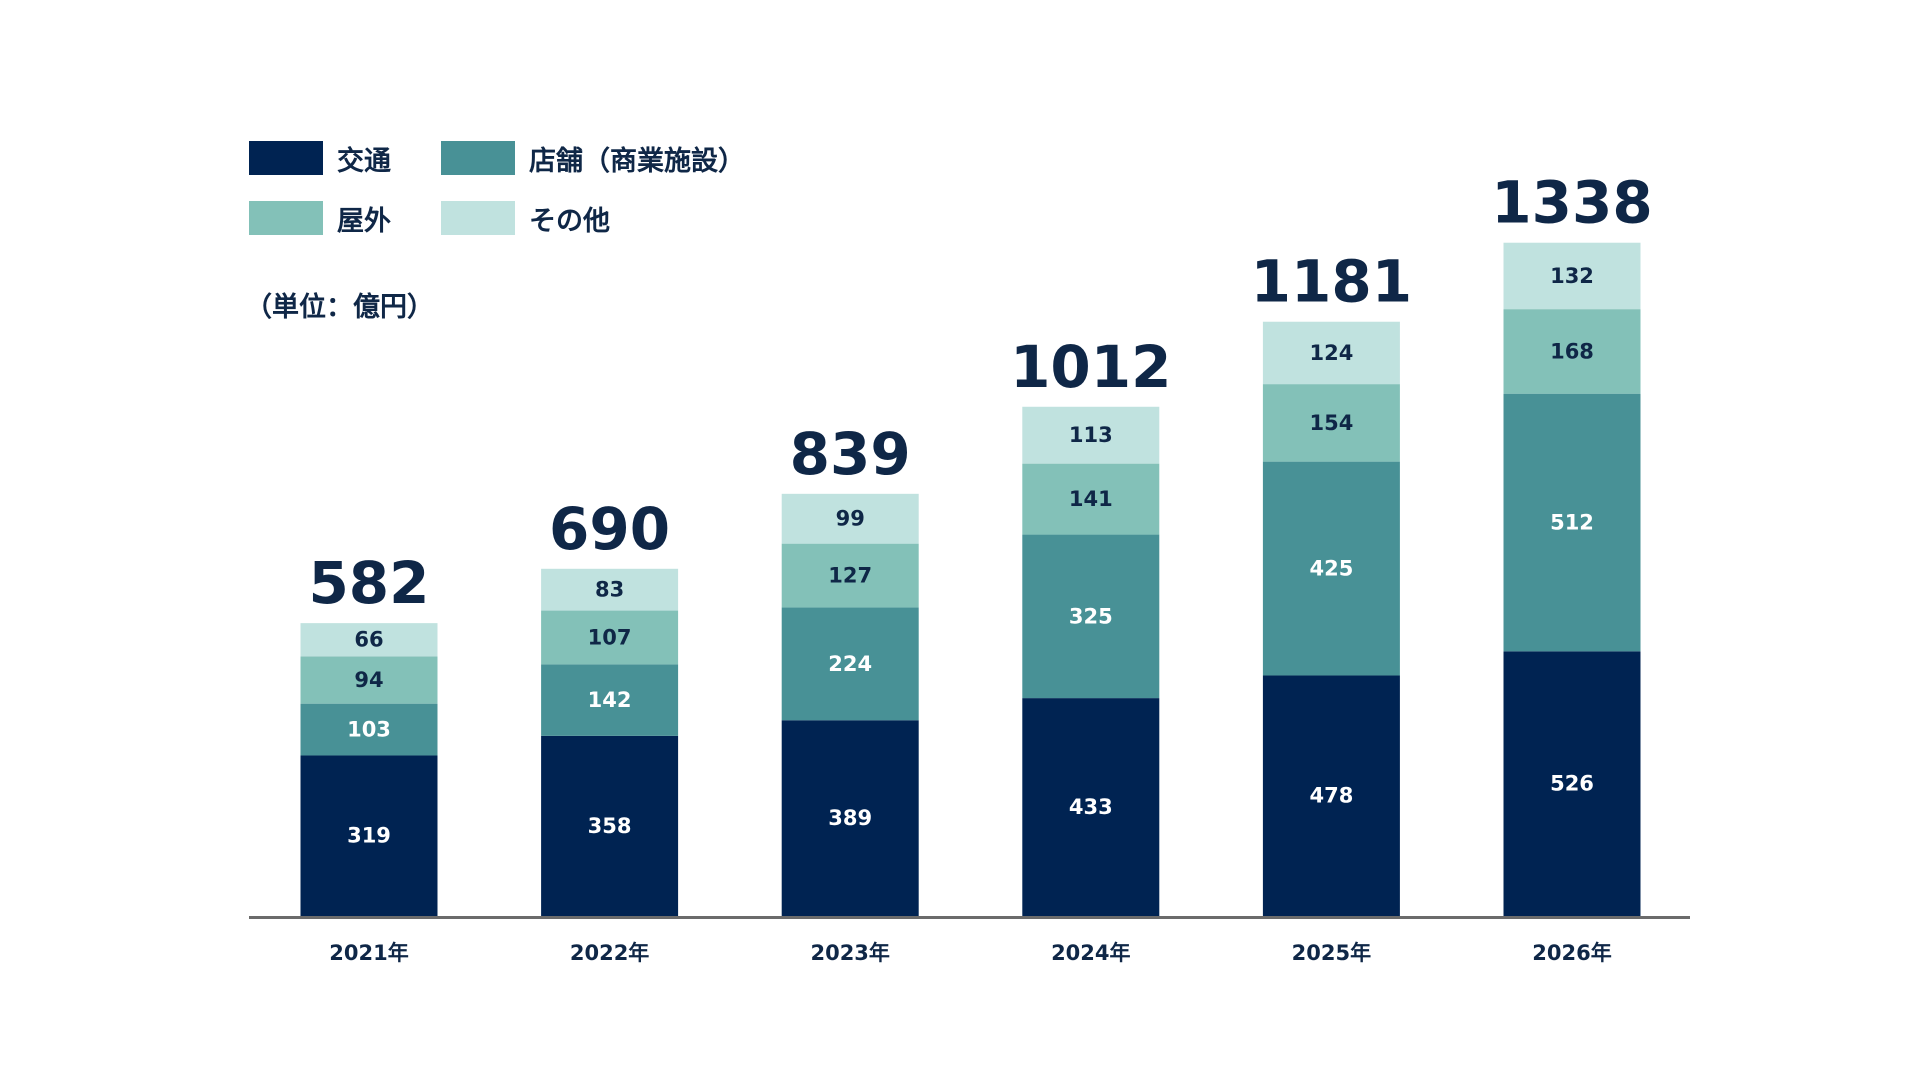 This screenshot has height=1080, width=1920. I want to click on data-label: 154, so click(1331, 423).